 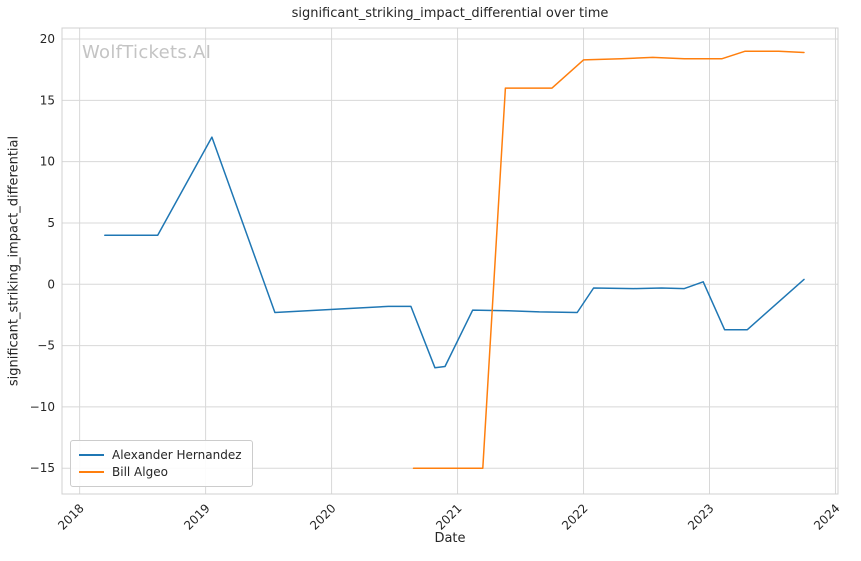 I want to click on legend-label-series-0: Alexander Hernandez, so click(x=177, y=454).